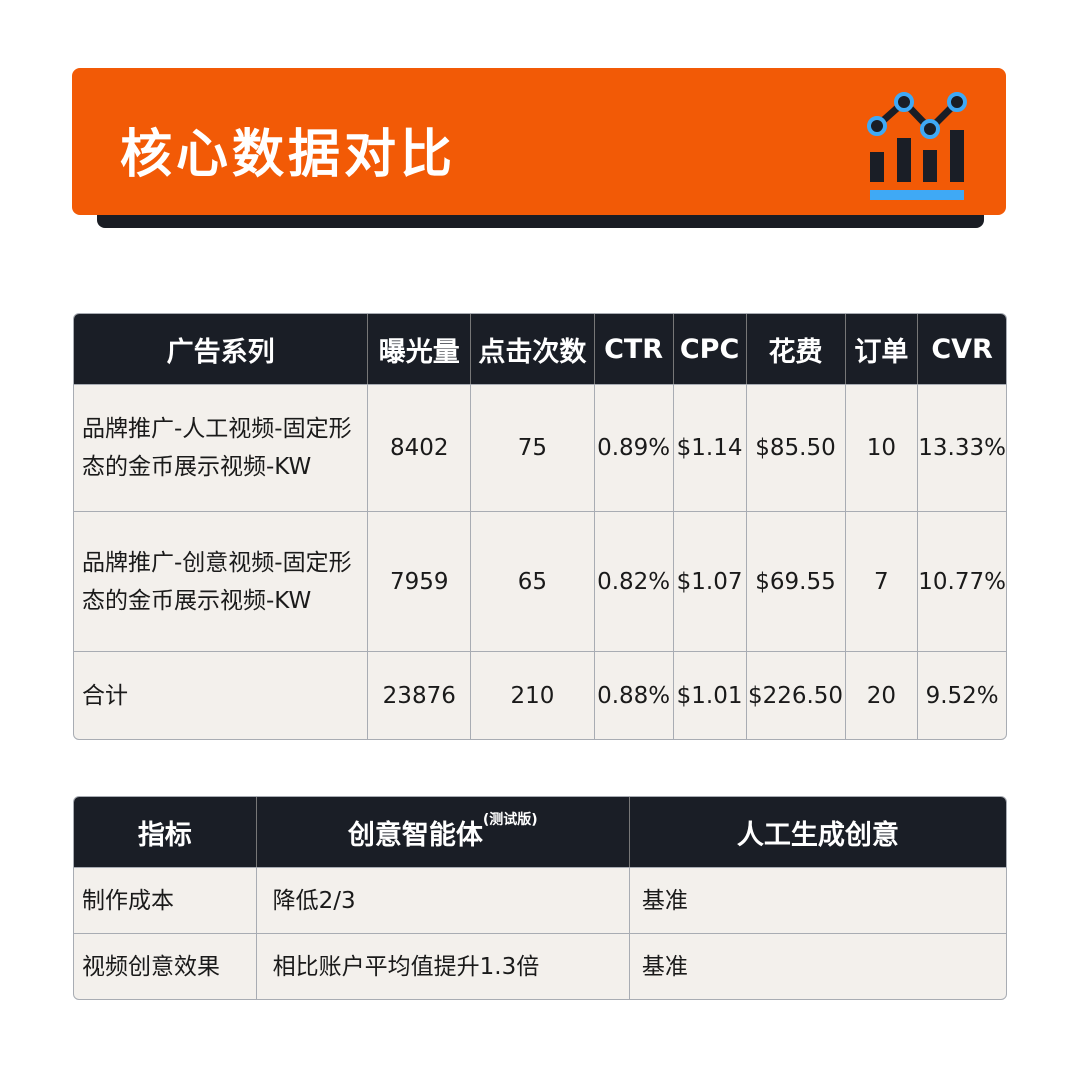  What do you see at coordinates (710, 349) in the screenshot?
I see `col-header: CPC` at bounding box center [710, 349].